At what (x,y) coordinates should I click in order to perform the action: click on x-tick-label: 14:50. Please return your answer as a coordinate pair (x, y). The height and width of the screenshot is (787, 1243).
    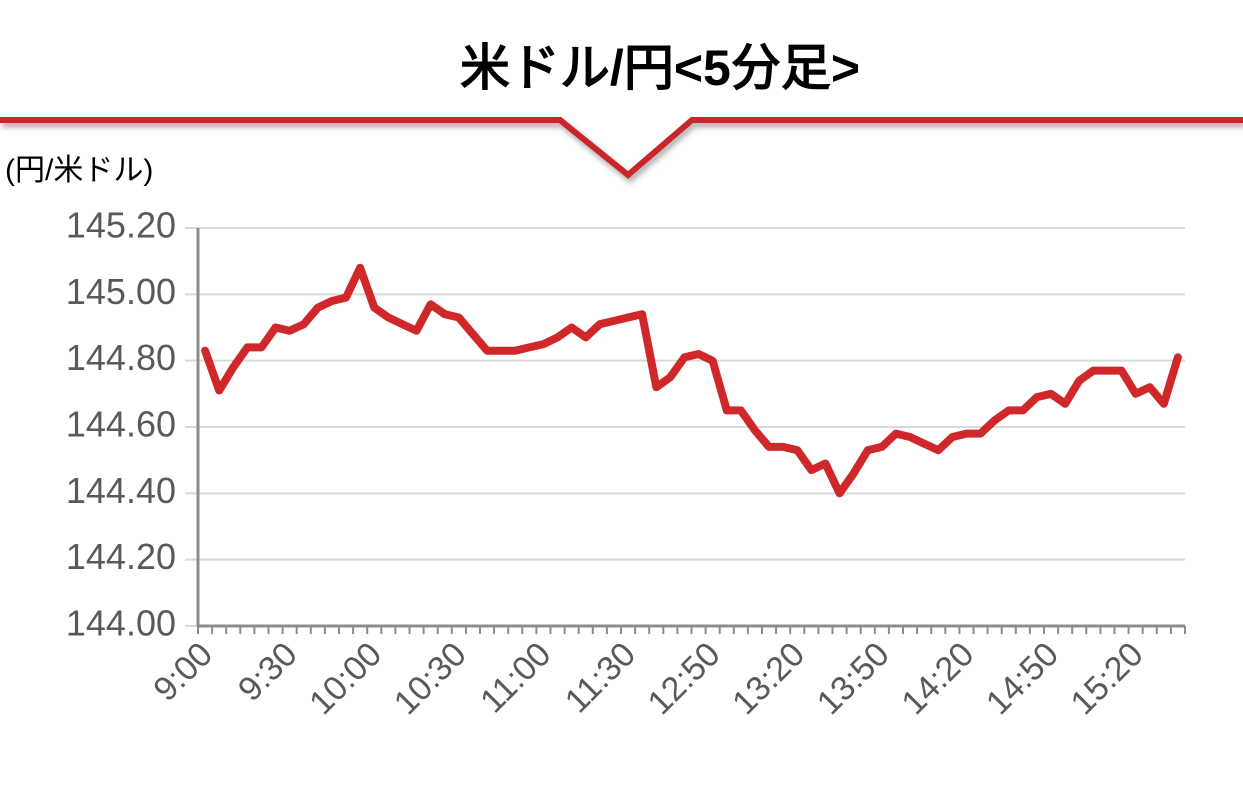
    Looking at the image, I should click on (1022, 678).